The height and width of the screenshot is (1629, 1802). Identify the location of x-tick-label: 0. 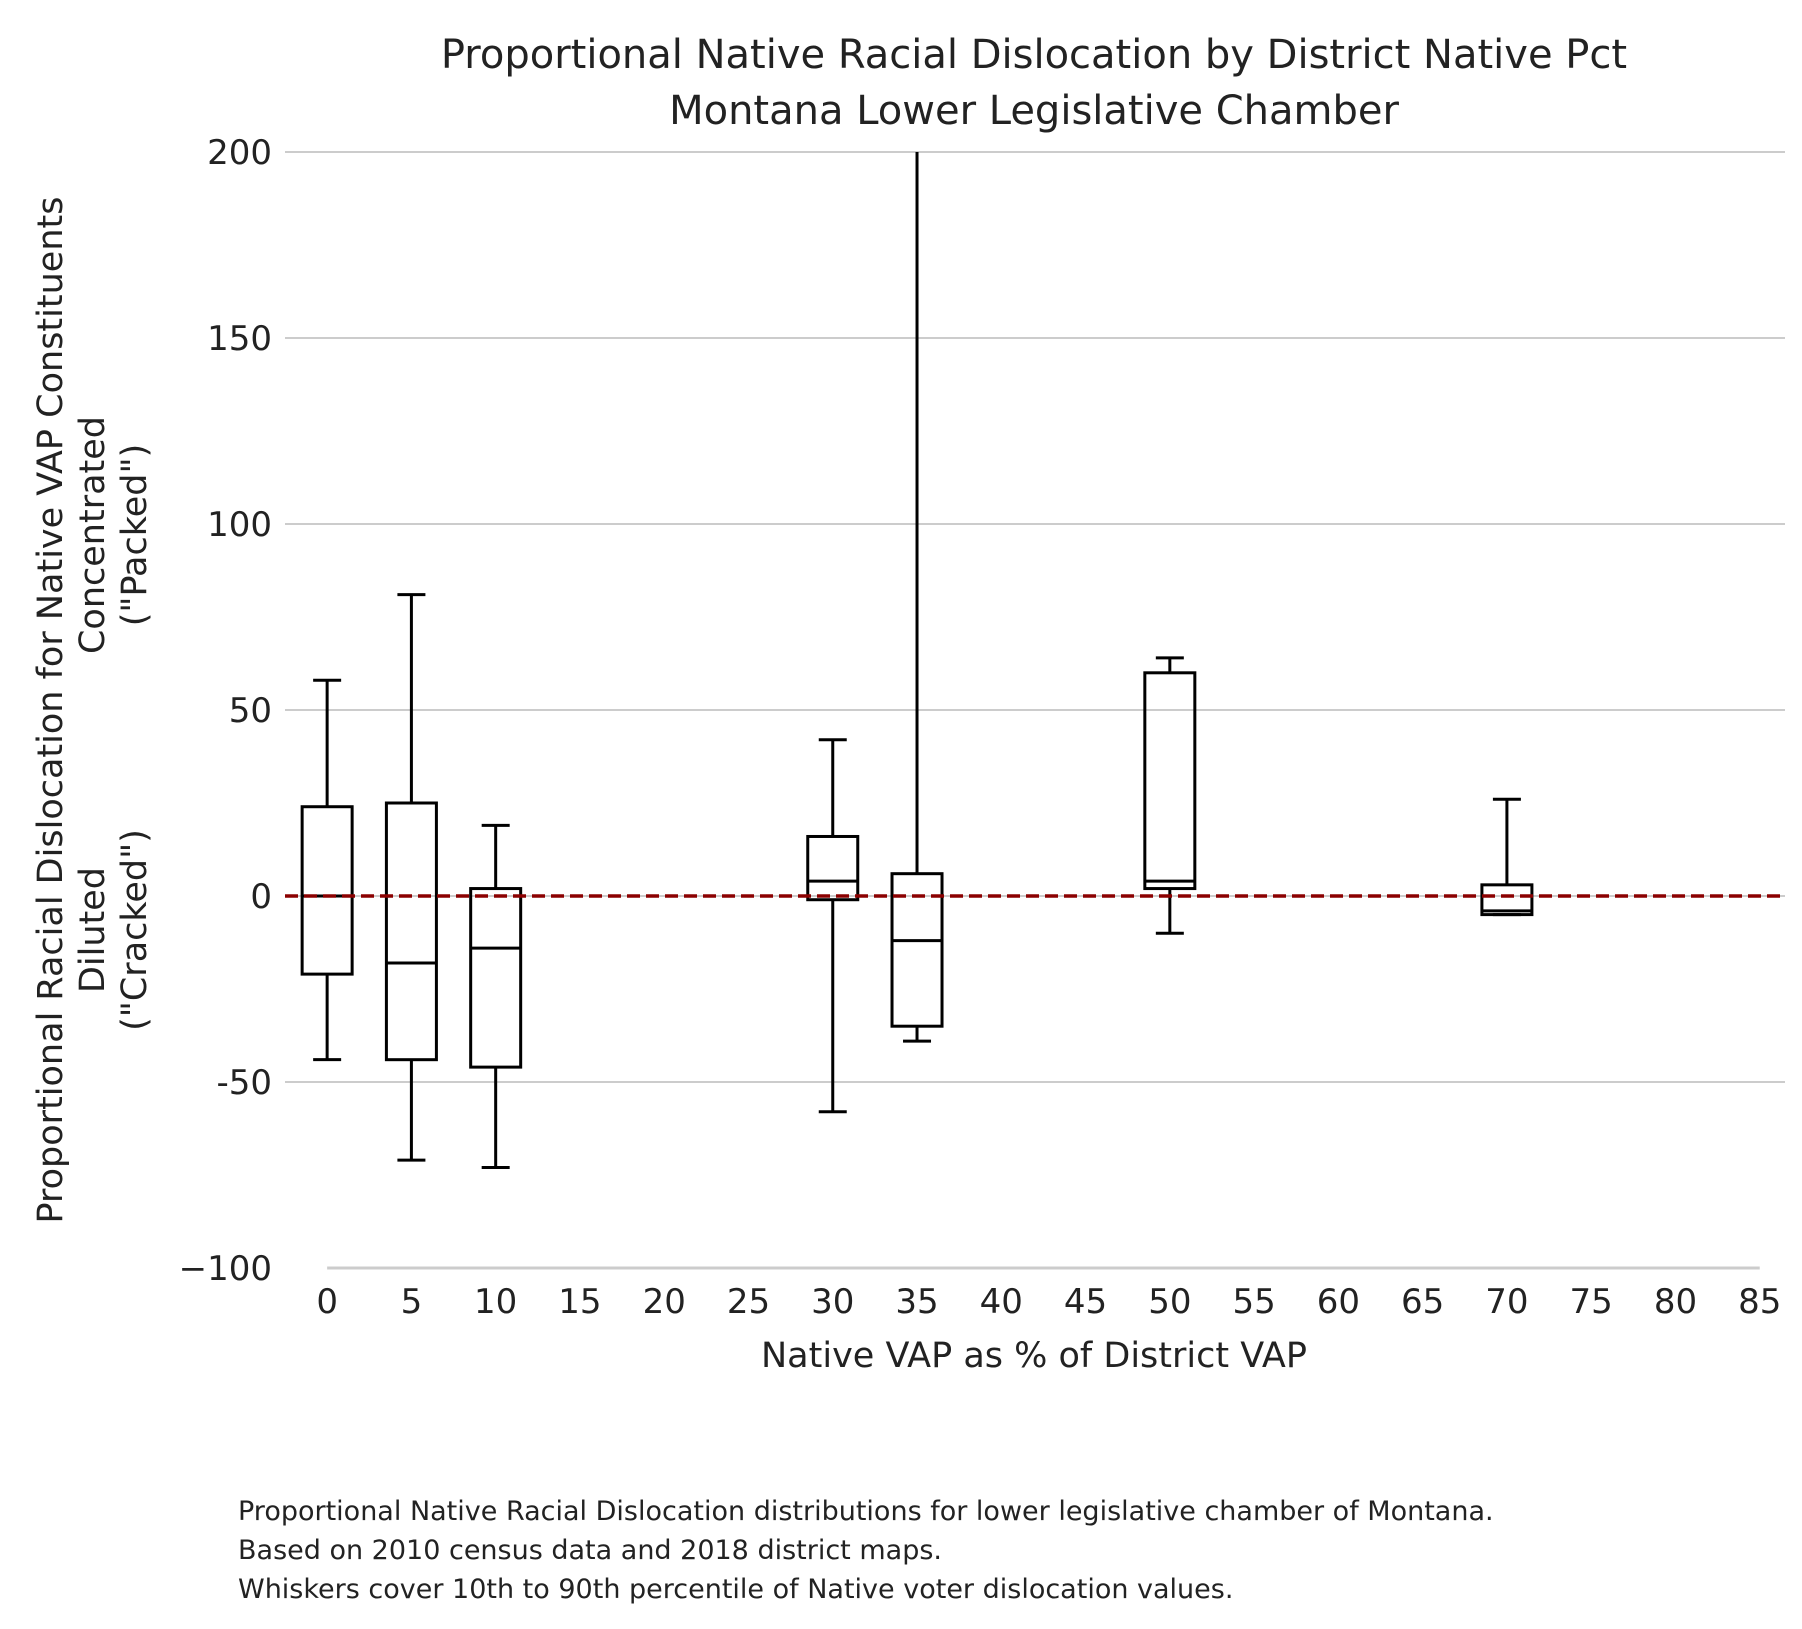
(327, 1302).